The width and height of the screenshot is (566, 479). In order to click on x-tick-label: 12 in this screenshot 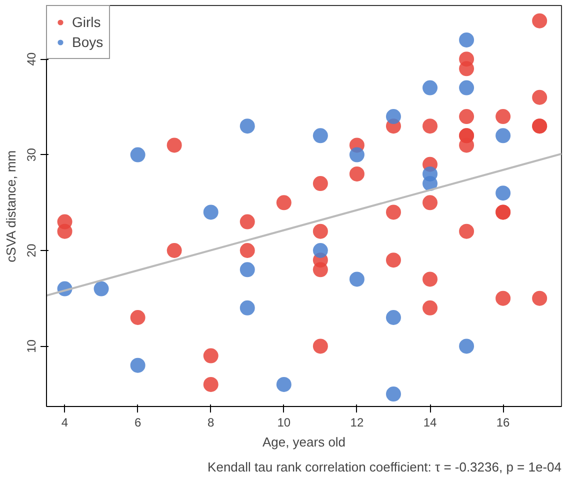, I will do `click(357, 423)`.